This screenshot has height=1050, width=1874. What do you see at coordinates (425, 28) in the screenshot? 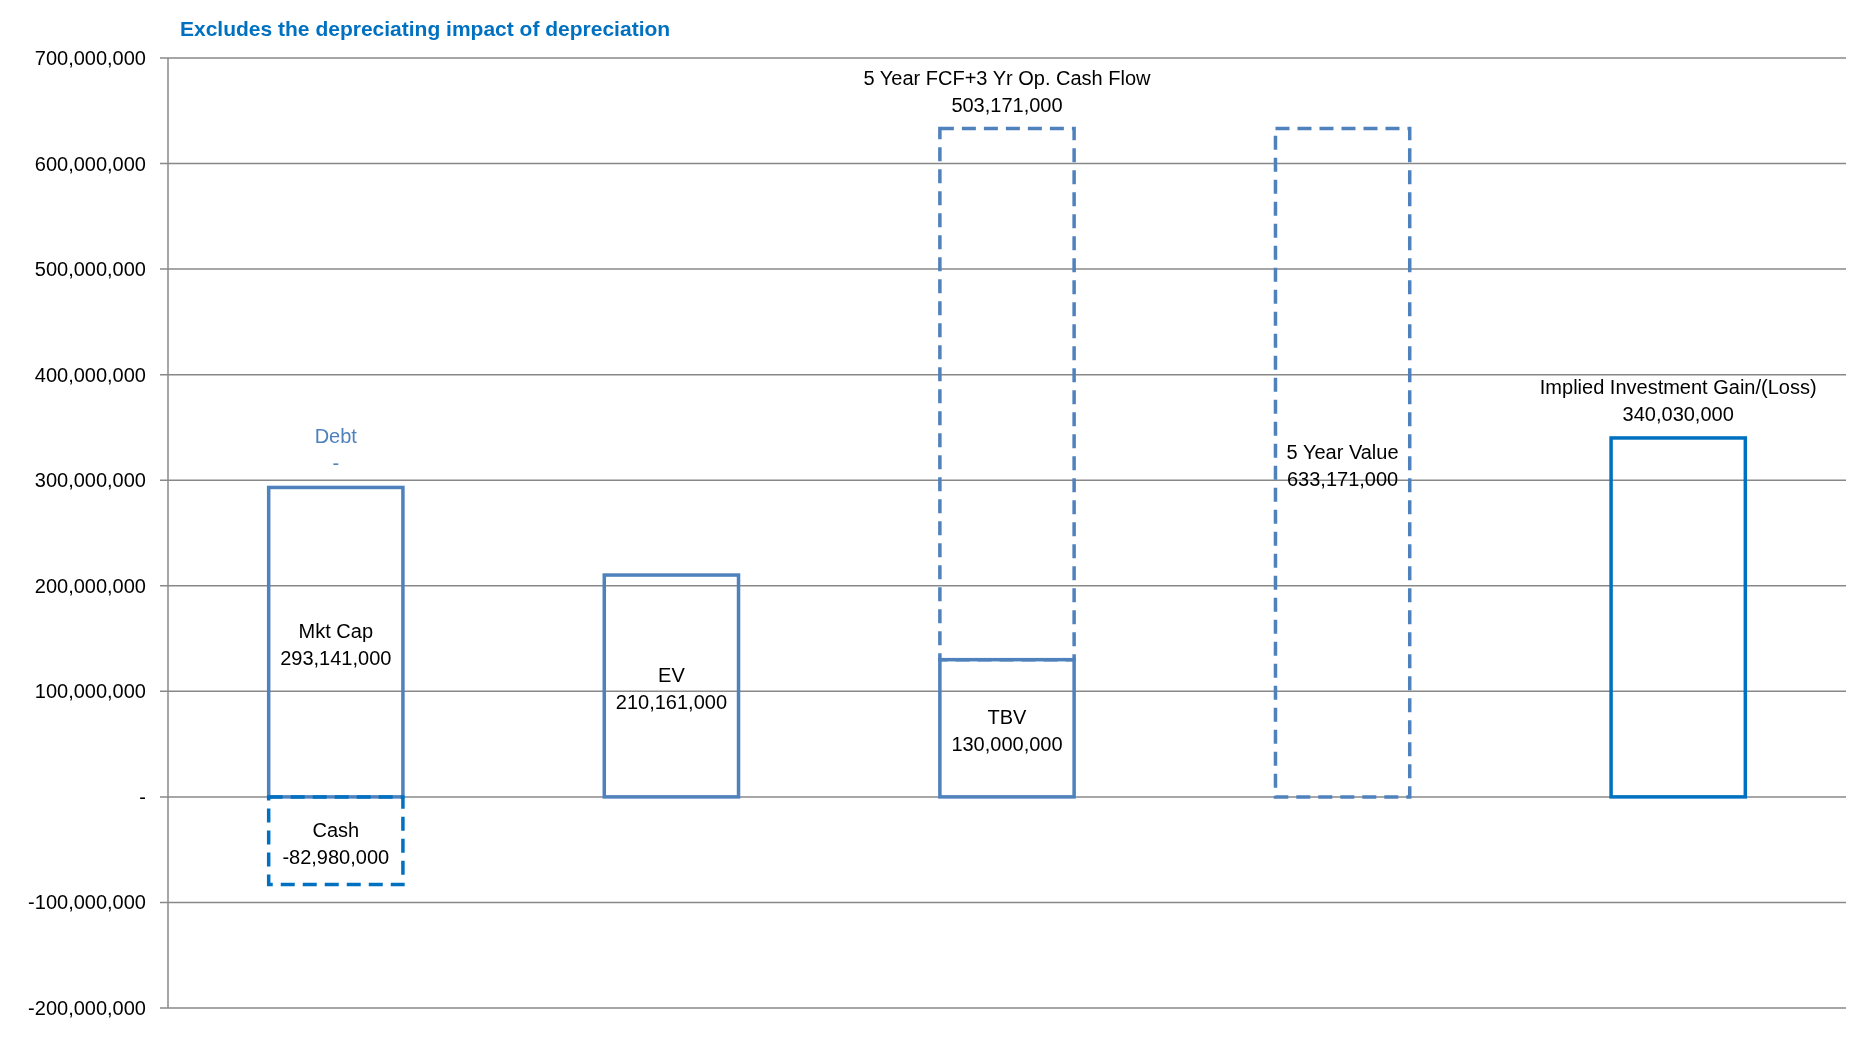
I see `chart-title: Excludes the depreciating impact of depreciation` at bounding box center [425, 28].